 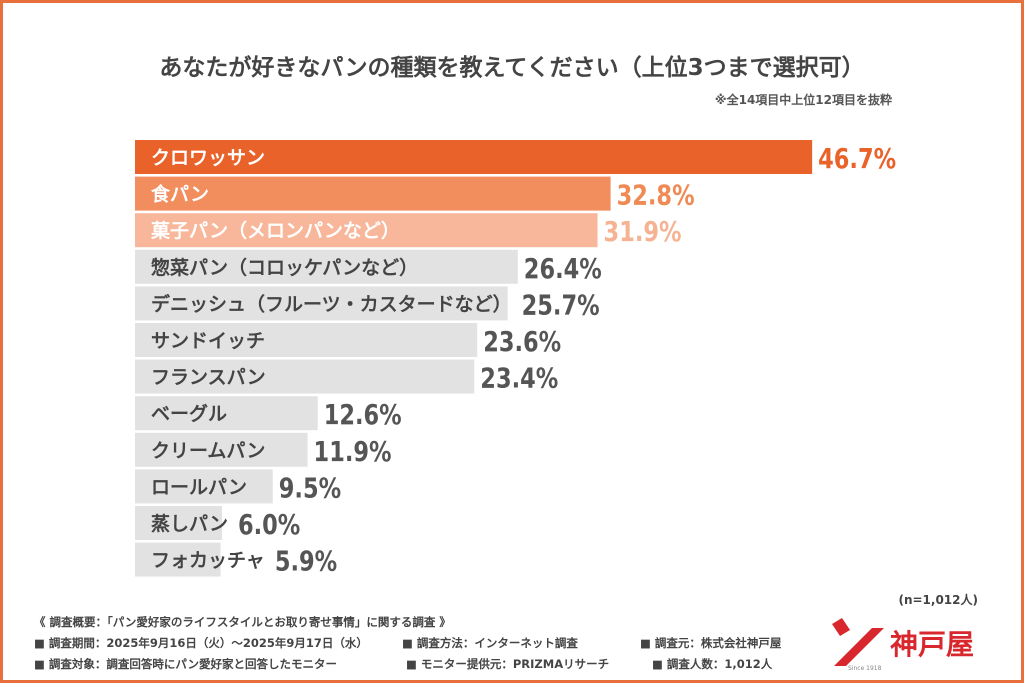 What do you see at coordinates (269, 524) in the screenshot?
I see `value-label: 6.0%` at bounding box center [269, 524].